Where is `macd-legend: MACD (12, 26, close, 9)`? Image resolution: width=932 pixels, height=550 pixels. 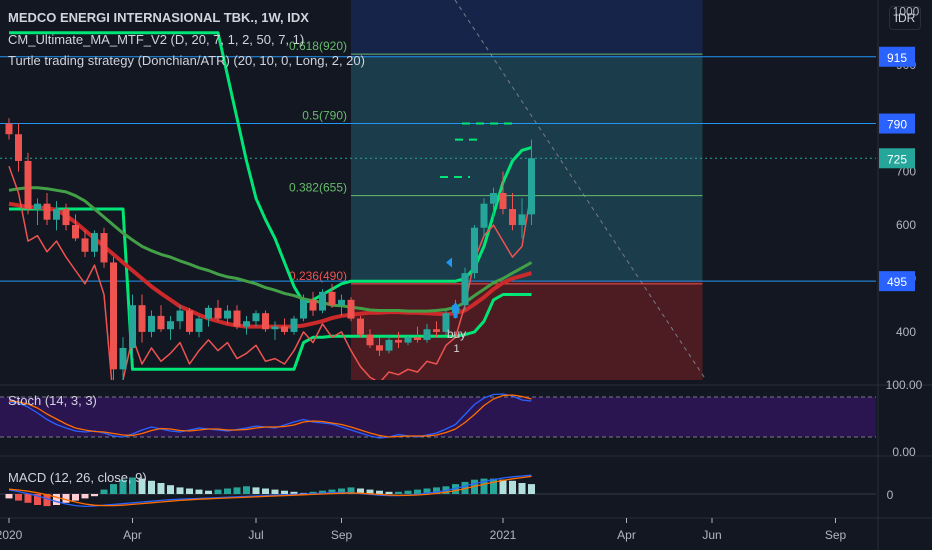
macd-legend: MACD (12, 26, close, 9) is located at coordinates (77, 477).